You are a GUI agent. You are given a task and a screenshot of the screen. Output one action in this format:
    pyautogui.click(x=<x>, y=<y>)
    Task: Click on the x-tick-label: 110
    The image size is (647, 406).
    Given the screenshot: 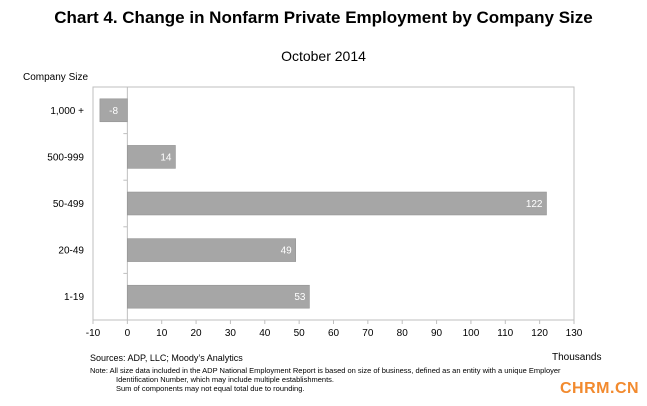 What is the action you would take?
    pyautogui.click(x=505, y=333)
    